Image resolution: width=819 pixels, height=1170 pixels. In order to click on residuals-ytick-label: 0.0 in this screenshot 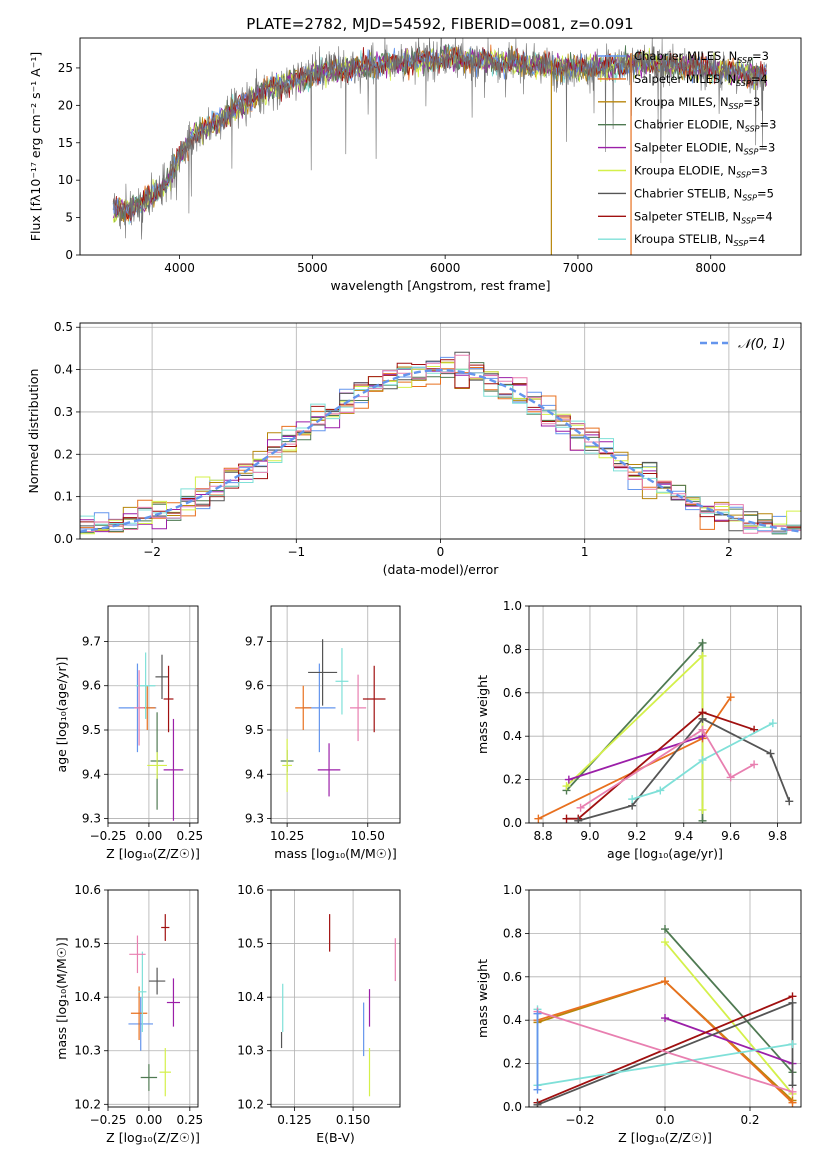, I will do `click(63, 539)`.